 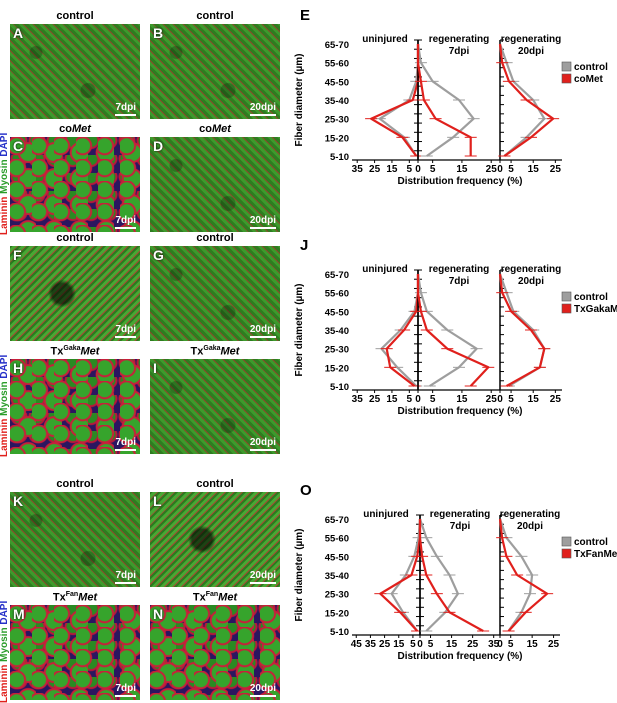 I want to click on micrograph-title: TxFanMet, so click(x=215, y=597).